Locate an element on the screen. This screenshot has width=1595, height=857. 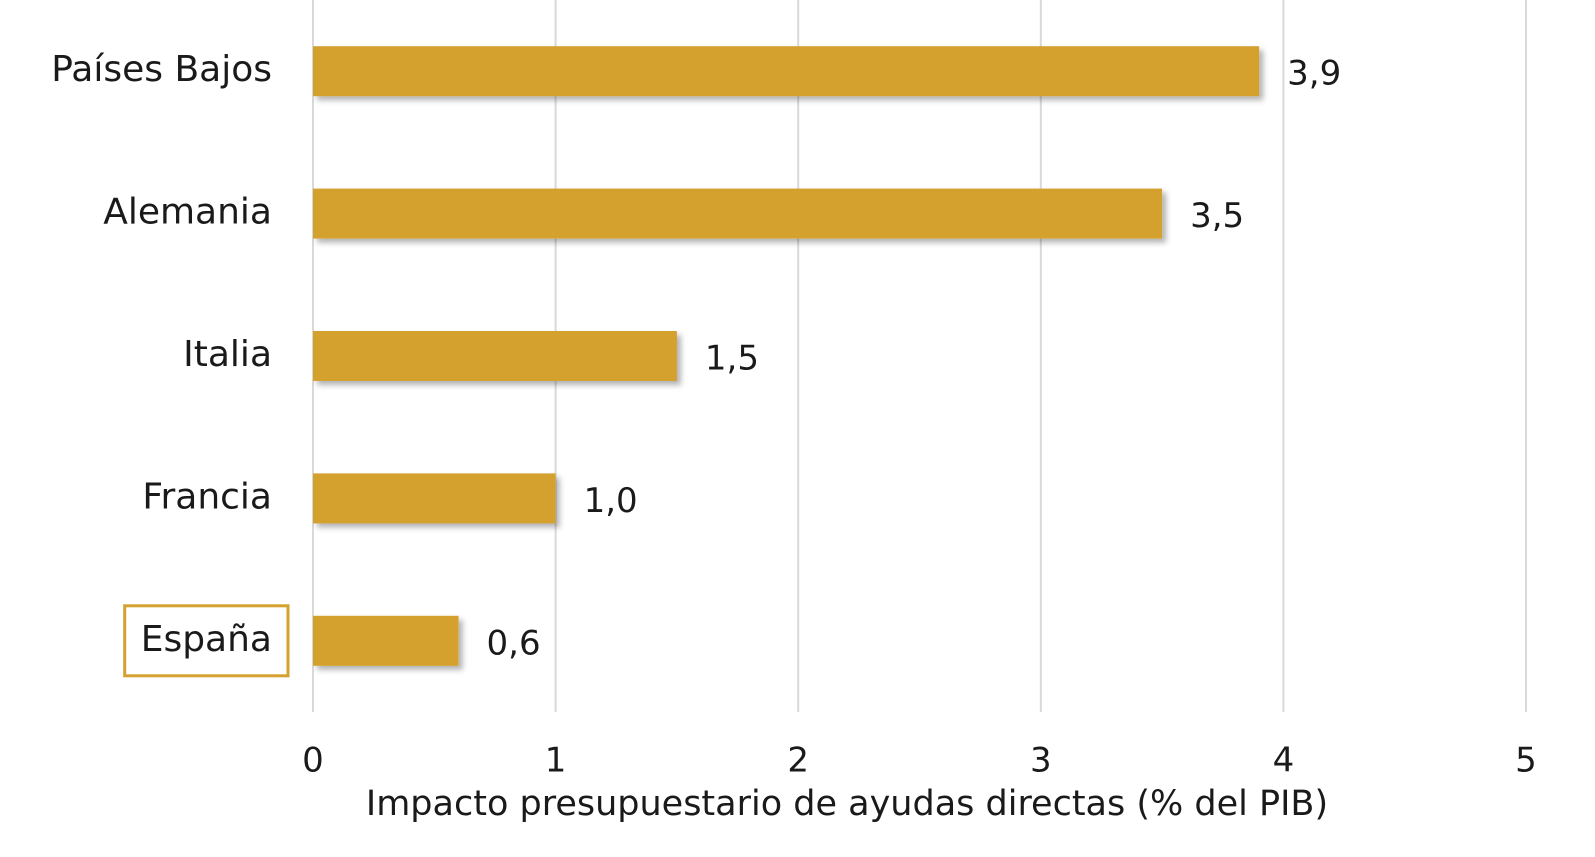
y-tick-label: Alemania is located at coordinates (187, 212).